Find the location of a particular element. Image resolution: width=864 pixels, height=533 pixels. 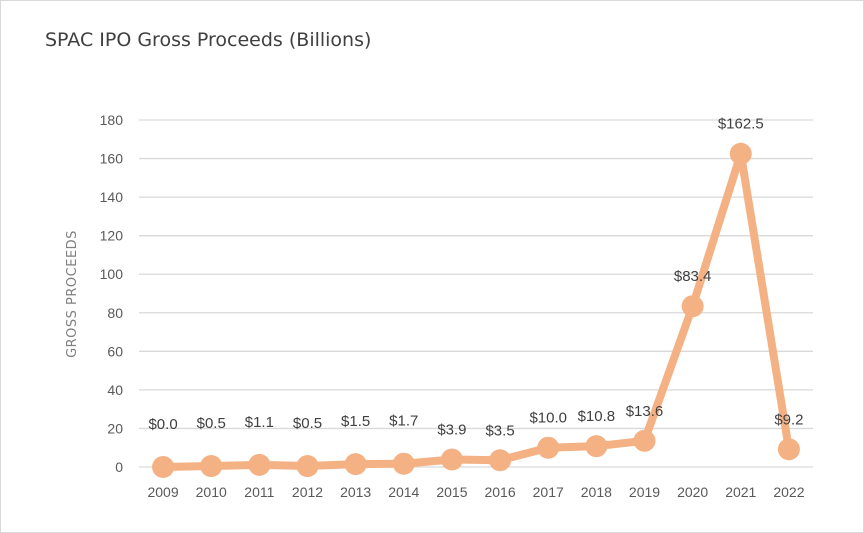

y-tick-label: 120 is located at coordinates (112, 236).